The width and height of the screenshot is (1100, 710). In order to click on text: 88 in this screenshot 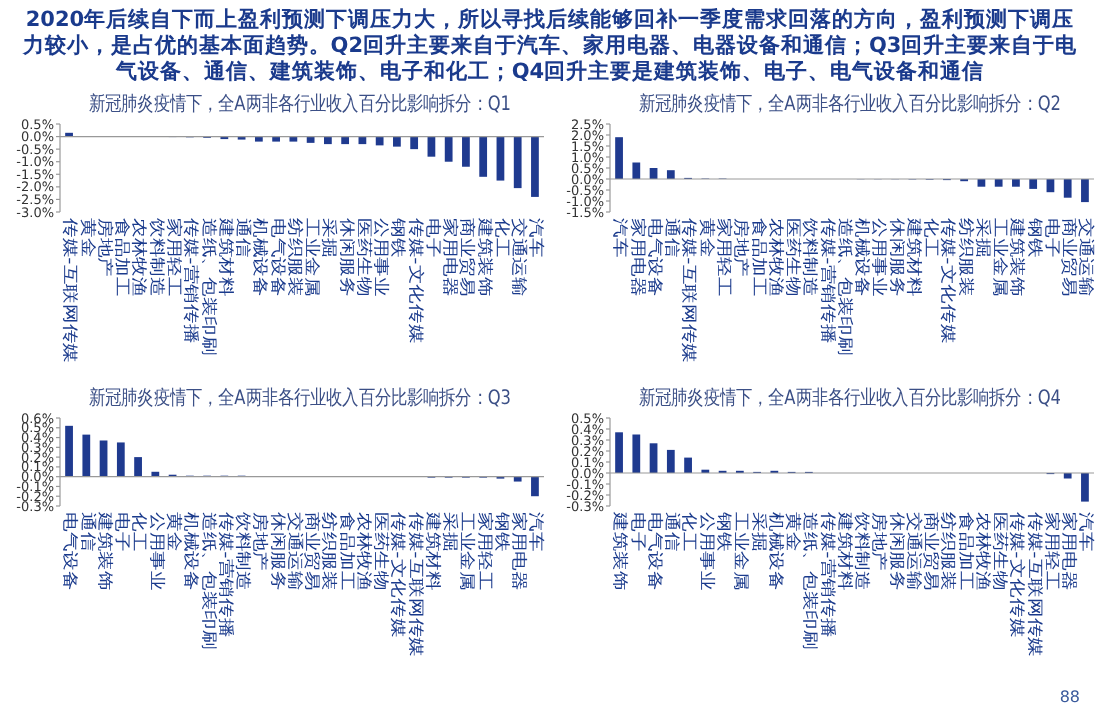, I will do `click(1069, 697)`.